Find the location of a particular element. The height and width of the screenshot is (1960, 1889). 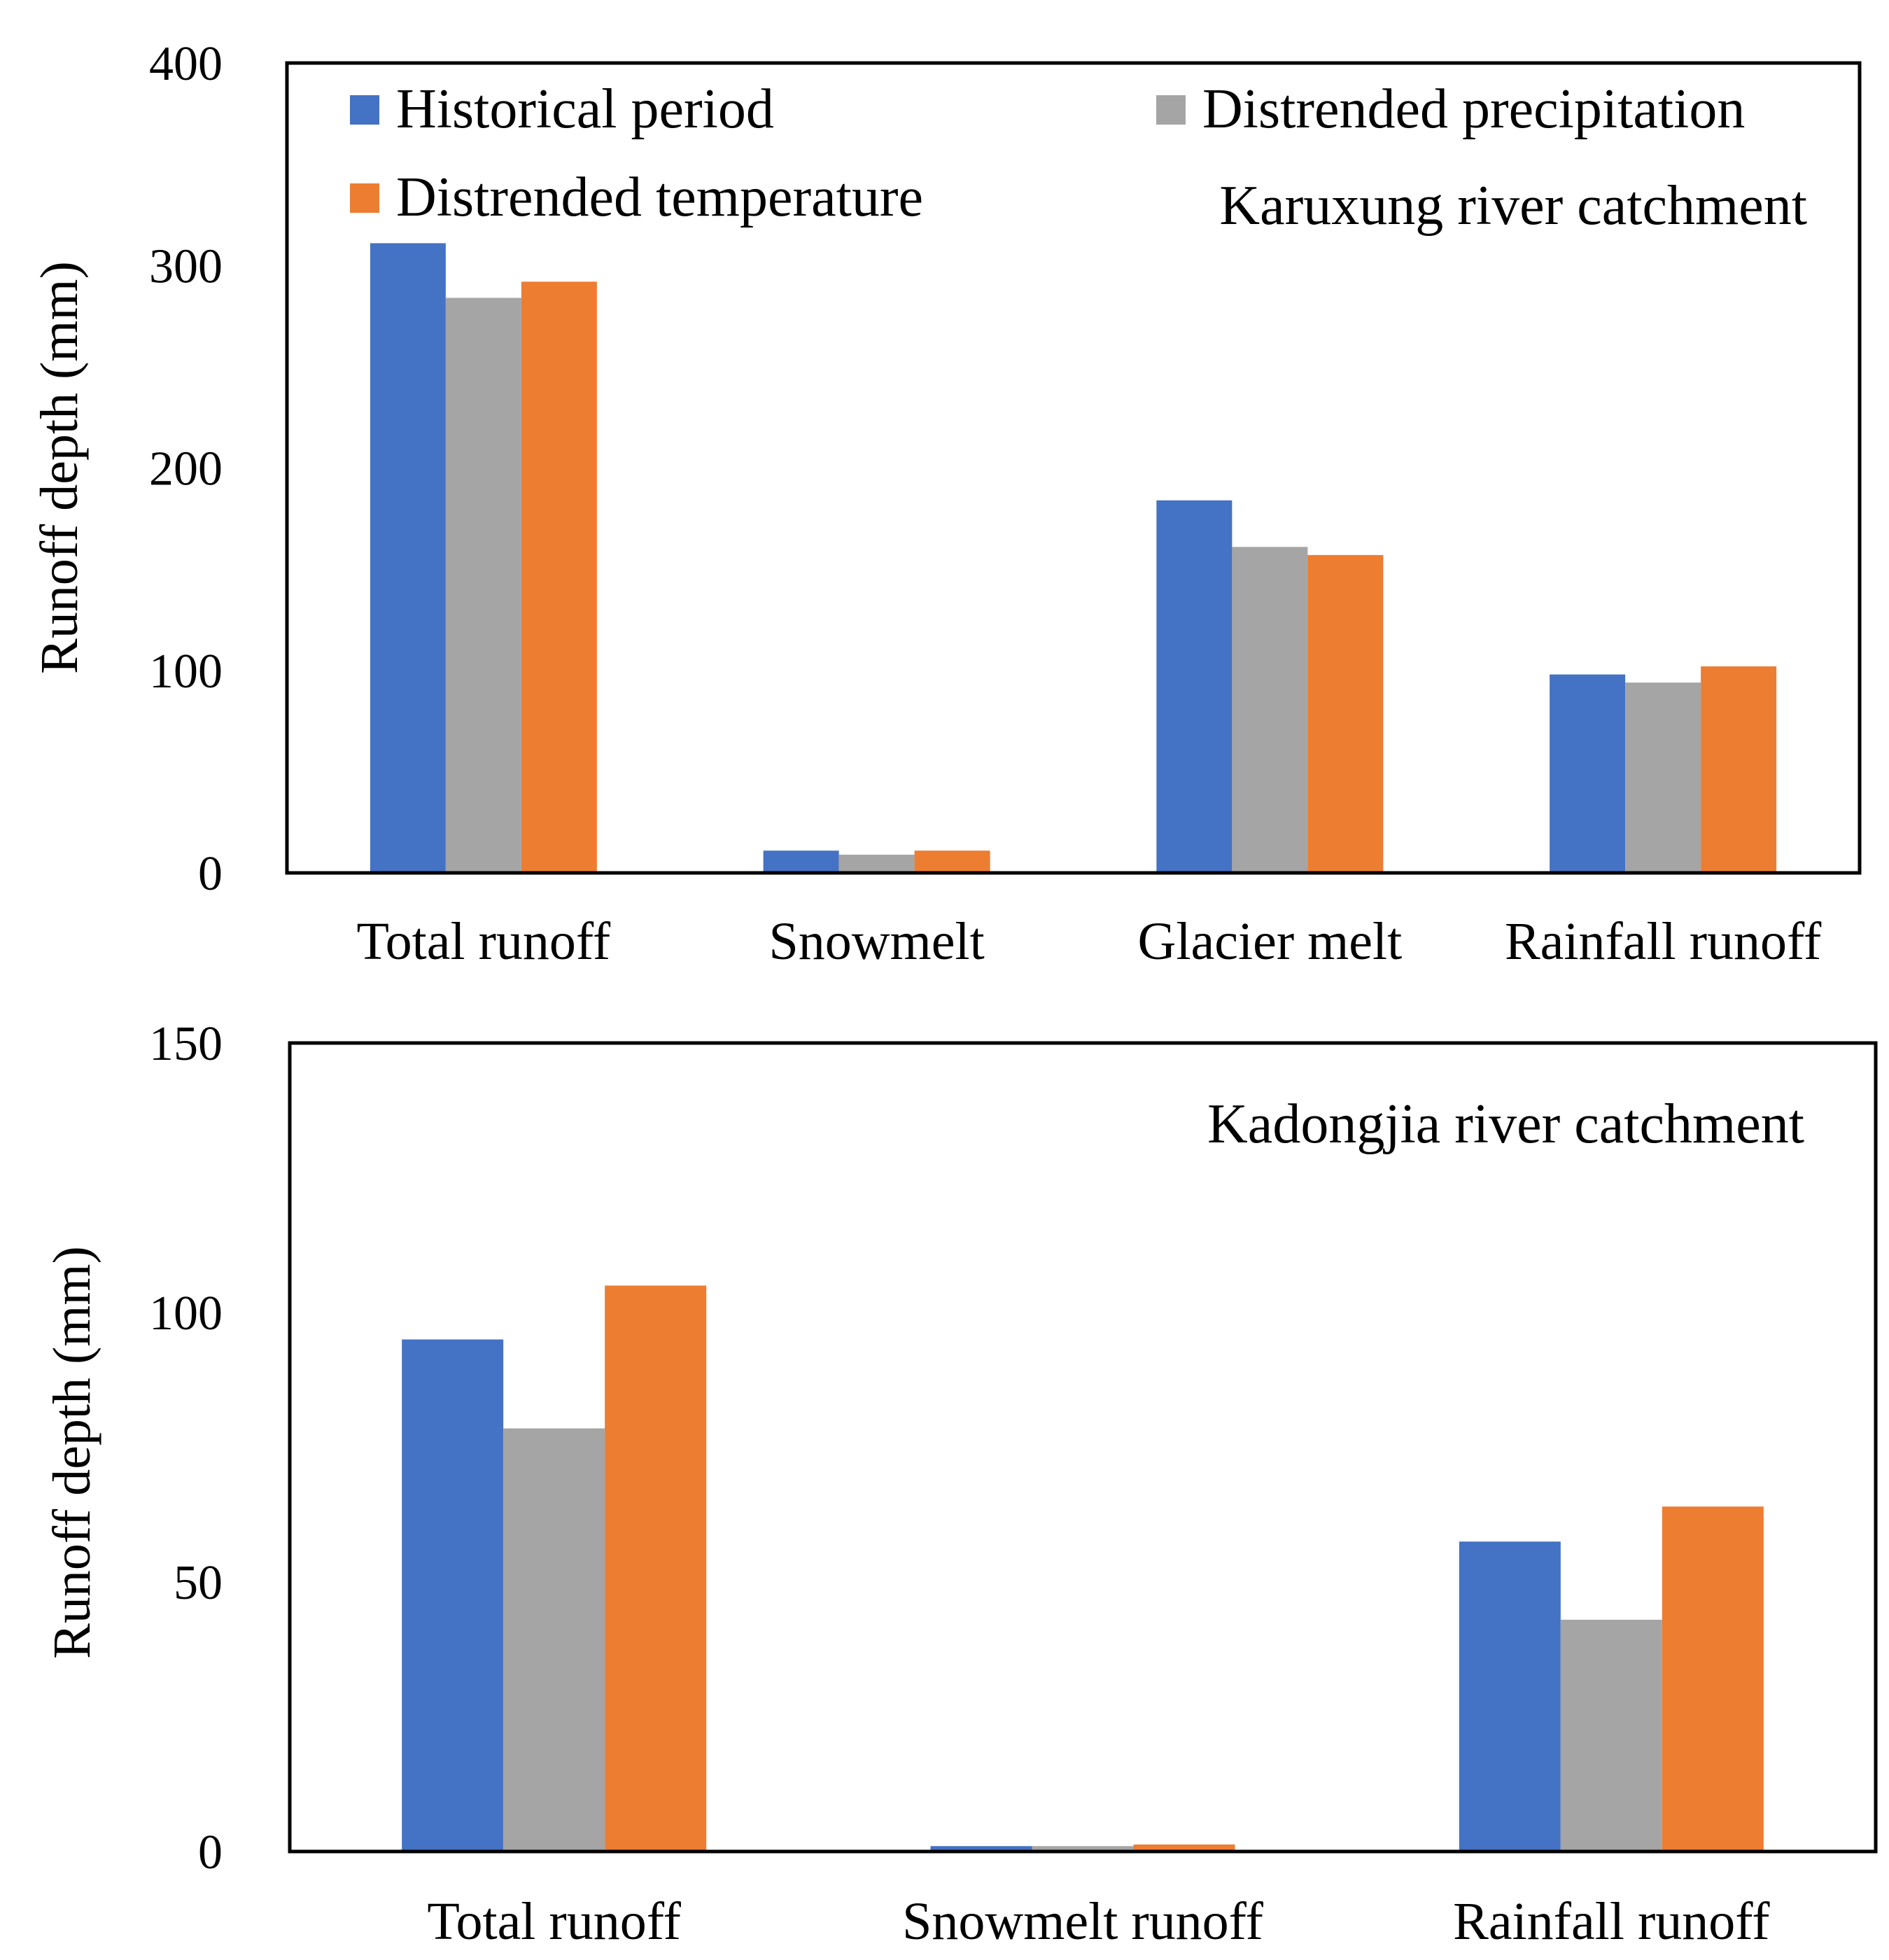

bar-glacier-melt-distrended-precipitation is located at coordinates (1270, 710).